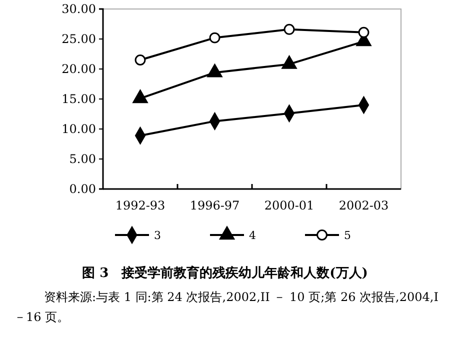  Describe the element at coordinates (225, 273) in the screenshot. I see `text: 图 3 接受学前教育的残疾幼儿年龄和人数(万人)` at that location.